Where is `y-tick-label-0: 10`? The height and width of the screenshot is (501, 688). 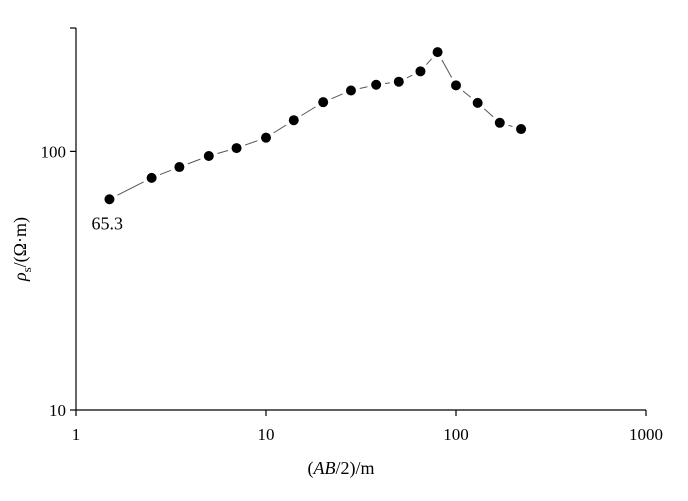
y-tick-label-0: 10 is located at coordinates (57, 410).